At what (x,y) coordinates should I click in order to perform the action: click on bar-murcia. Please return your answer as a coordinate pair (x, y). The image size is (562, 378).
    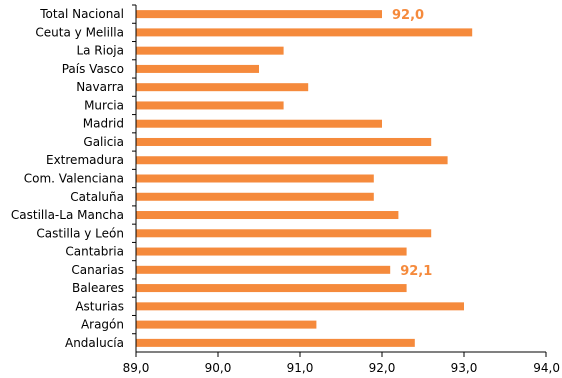
    Looking at the image, I should click on (210, 105).